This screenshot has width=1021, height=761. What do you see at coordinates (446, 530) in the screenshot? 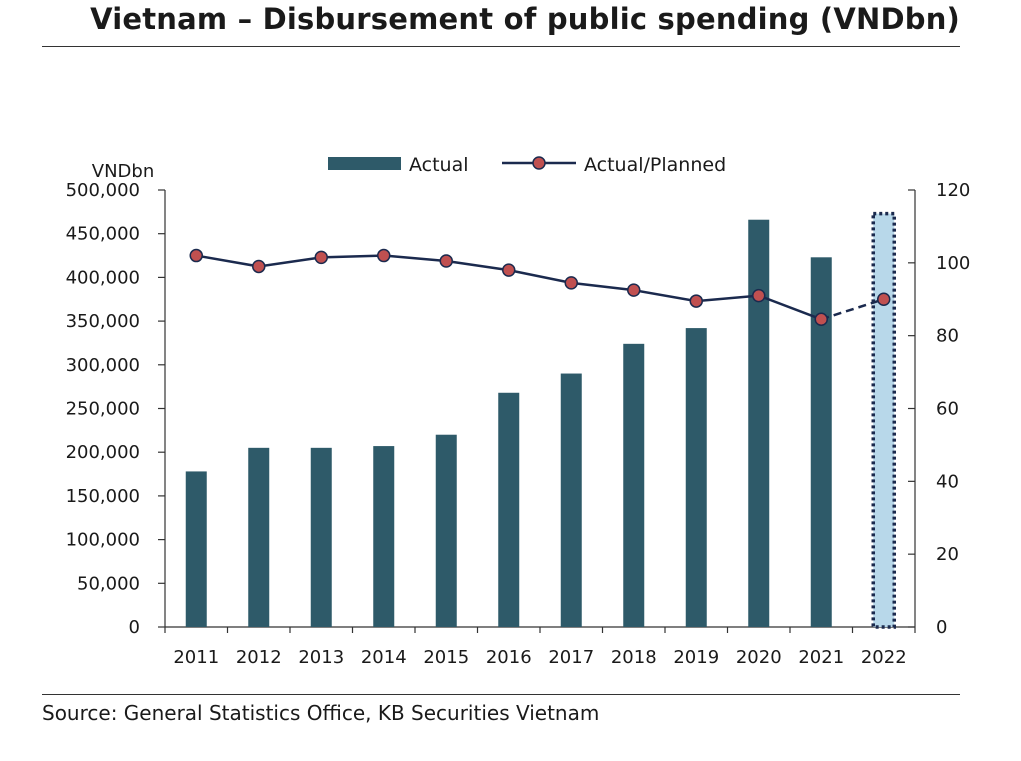
I see `bar-2015` at bounding box center [446, 530].